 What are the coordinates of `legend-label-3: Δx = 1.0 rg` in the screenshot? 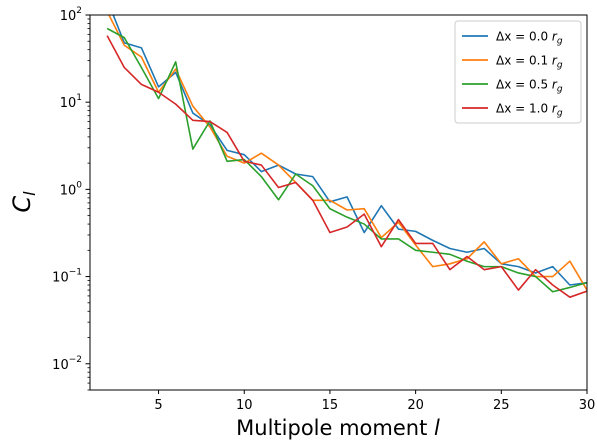 It's located at (529, 110).